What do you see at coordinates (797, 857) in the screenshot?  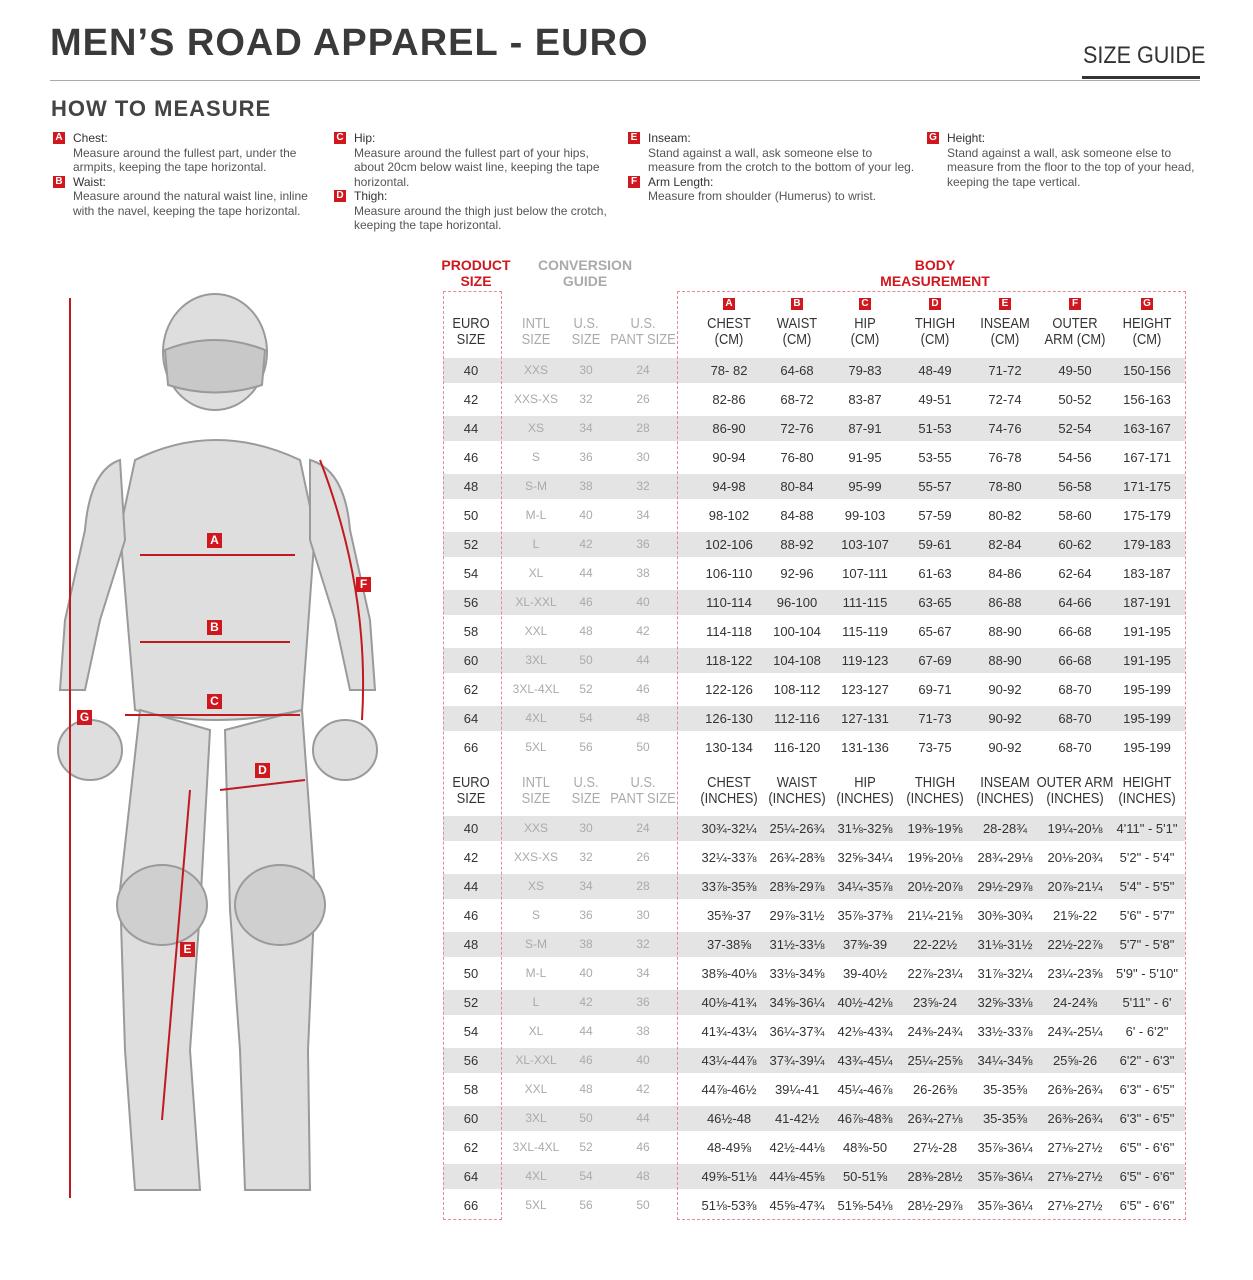 I see `table-cell: 26¾-28⅜` at bounding box center [797, 857].